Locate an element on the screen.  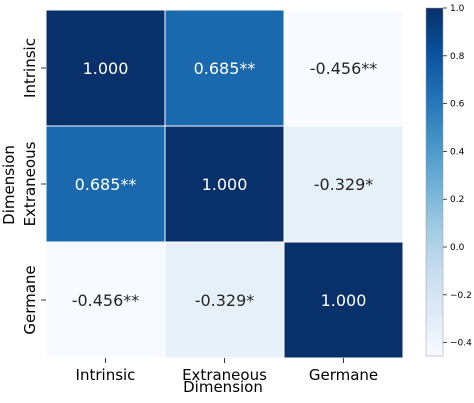
colorbar-tick-label: −0.4 is located at coordinates (461, 344).